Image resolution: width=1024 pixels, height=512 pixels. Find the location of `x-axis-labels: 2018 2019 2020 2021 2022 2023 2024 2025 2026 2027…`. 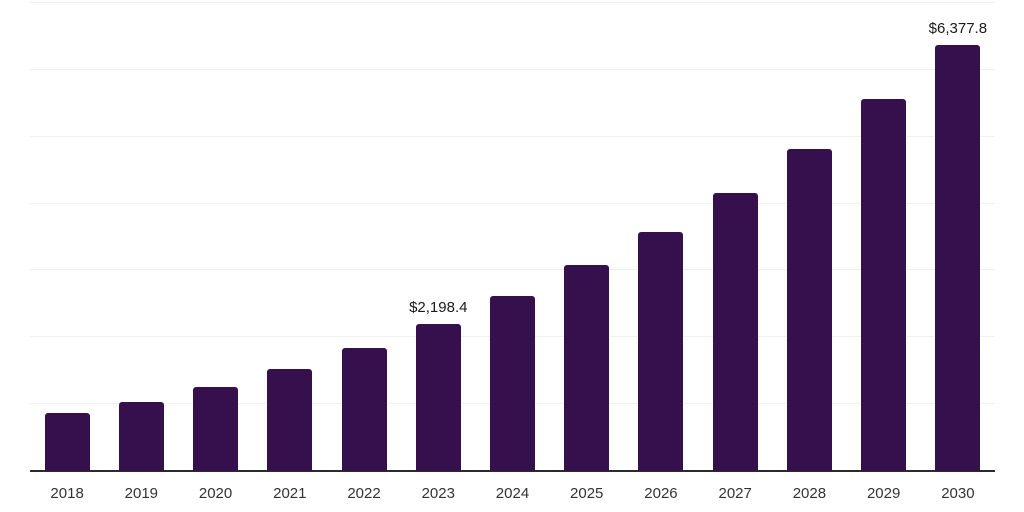

x-axis-labels: 2018 2019 2020 2021 2022 2023 2024 2025 2026 2027… is located at coordinates (512, 495).